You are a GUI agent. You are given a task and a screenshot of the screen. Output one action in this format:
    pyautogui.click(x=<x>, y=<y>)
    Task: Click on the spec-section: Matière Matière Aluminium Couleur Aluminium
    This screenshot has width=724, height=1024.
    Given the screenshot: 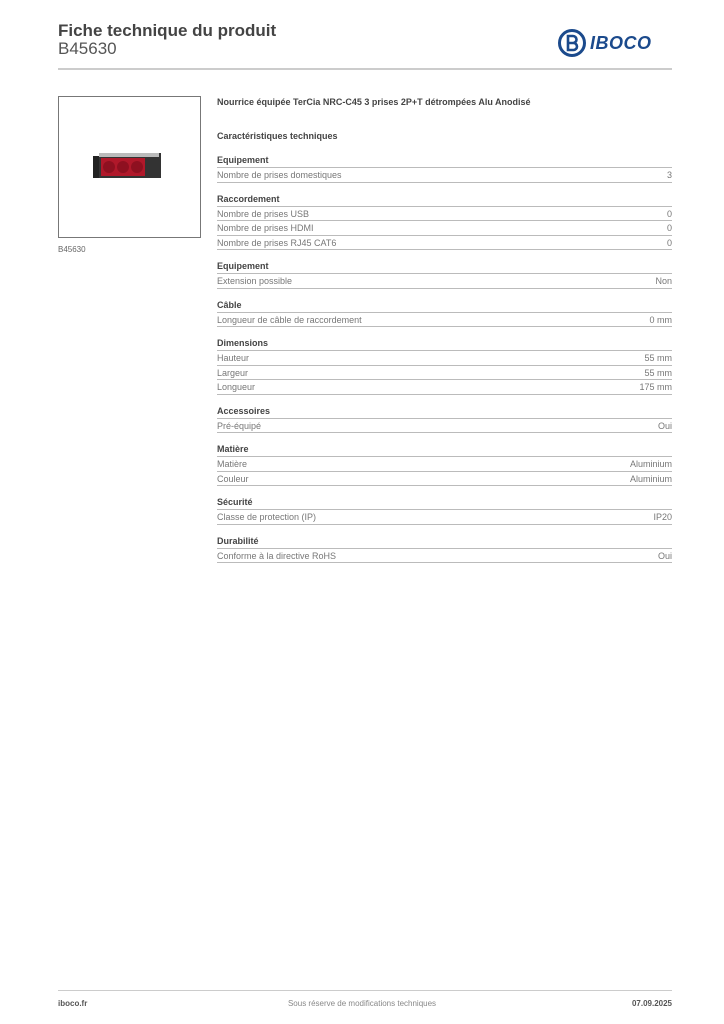 What is the action you would take?
    pyautogui.click(x=444, y=464)
    